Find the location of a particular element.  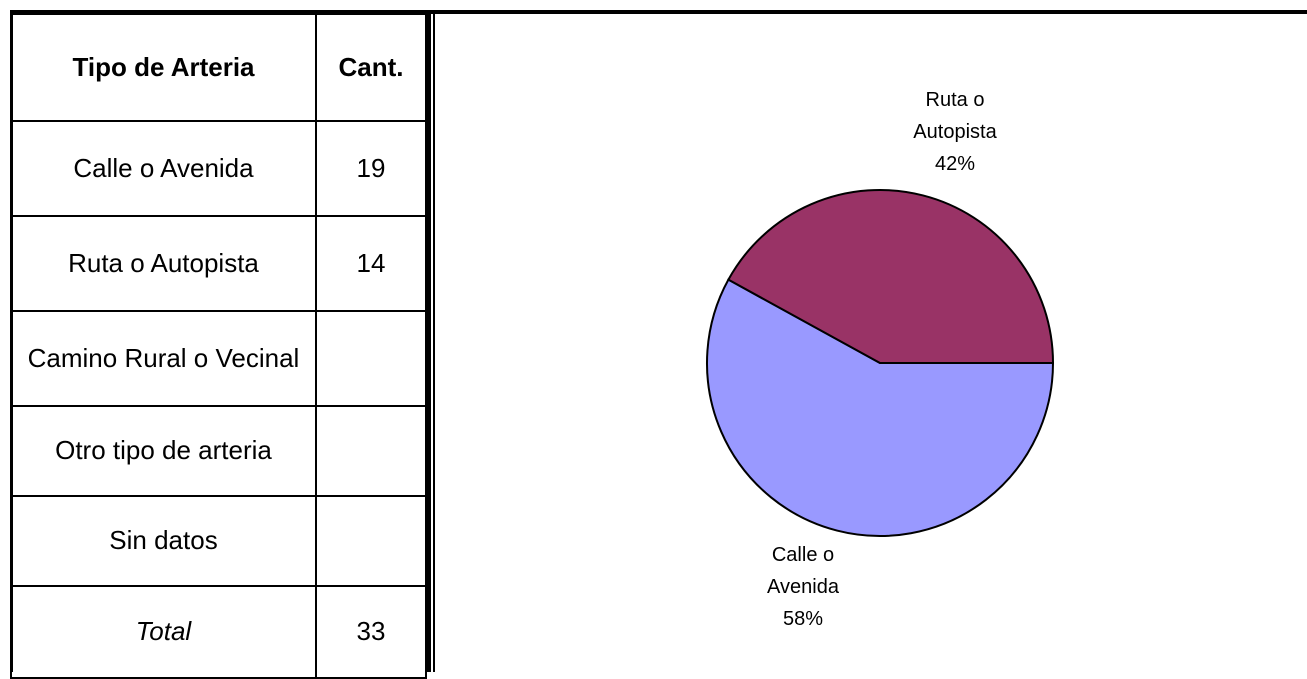

cell: 19 is located at coordinates (371, 168).